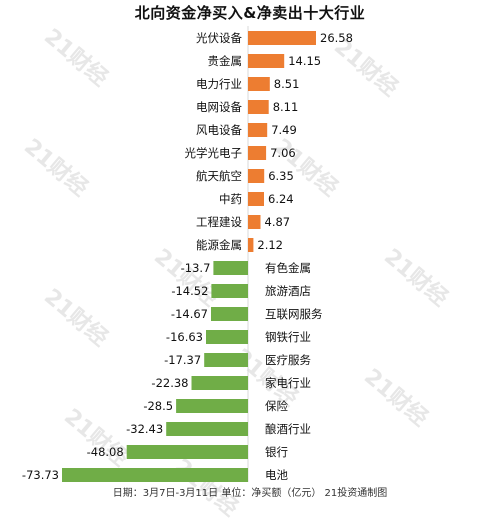 This screenshot has height=522, width=500. I want to click on chart-title: 北向资金净买入&净卖出十大行业, so click(250, 13).